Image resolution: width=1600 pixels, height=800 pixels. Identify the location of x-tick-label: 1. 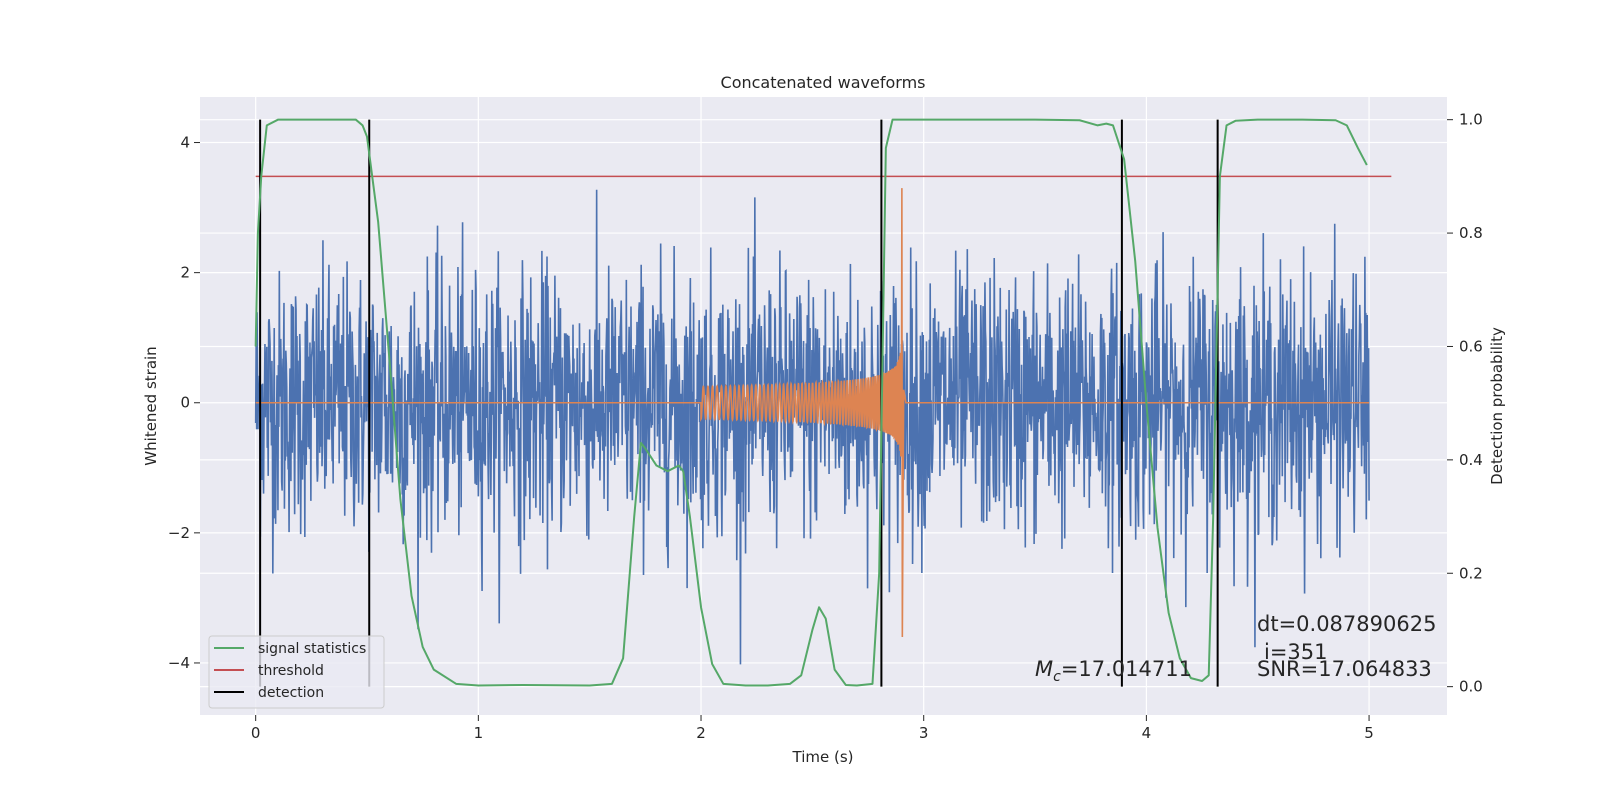
(479, 733).